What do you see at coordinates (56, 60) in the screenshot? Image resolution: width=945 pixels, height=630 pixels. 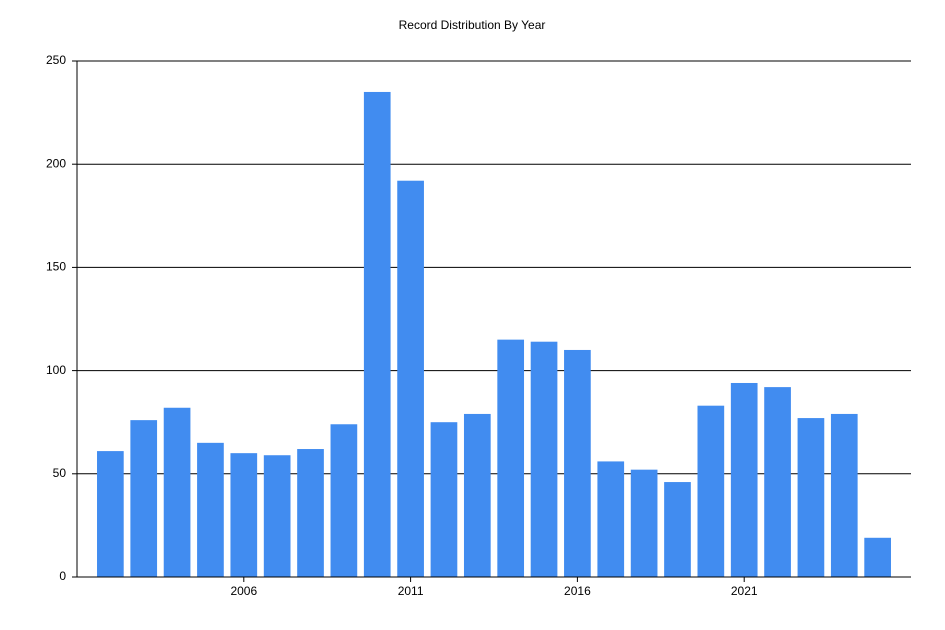 I see `y-tick-label: 250` at bounding box center [56, 60].